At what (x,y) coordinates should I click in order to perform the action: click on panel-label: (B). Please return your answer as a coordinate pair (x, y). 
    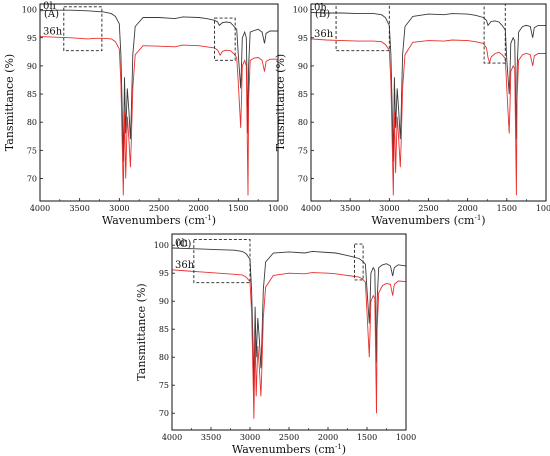
    Looking at the image, I should click on (322, 14).